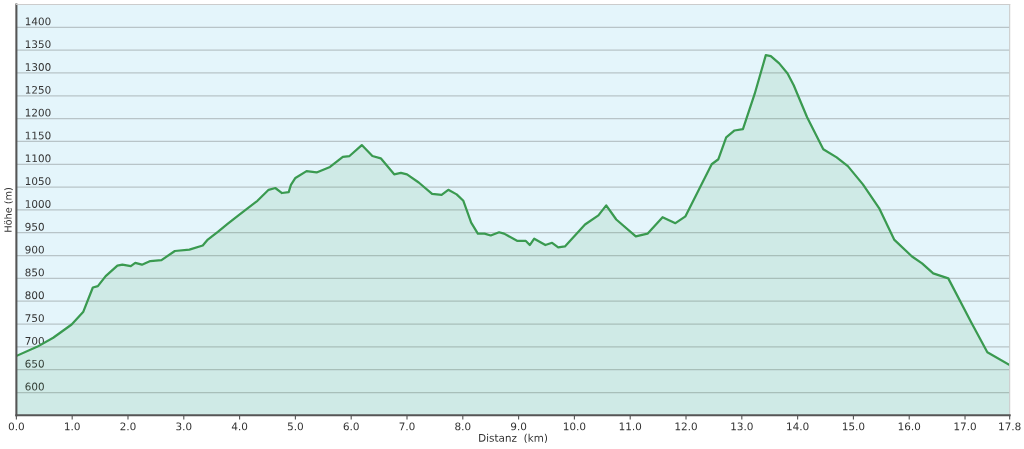  I want to click on y-tick-label: 1150, so click(38, 135).